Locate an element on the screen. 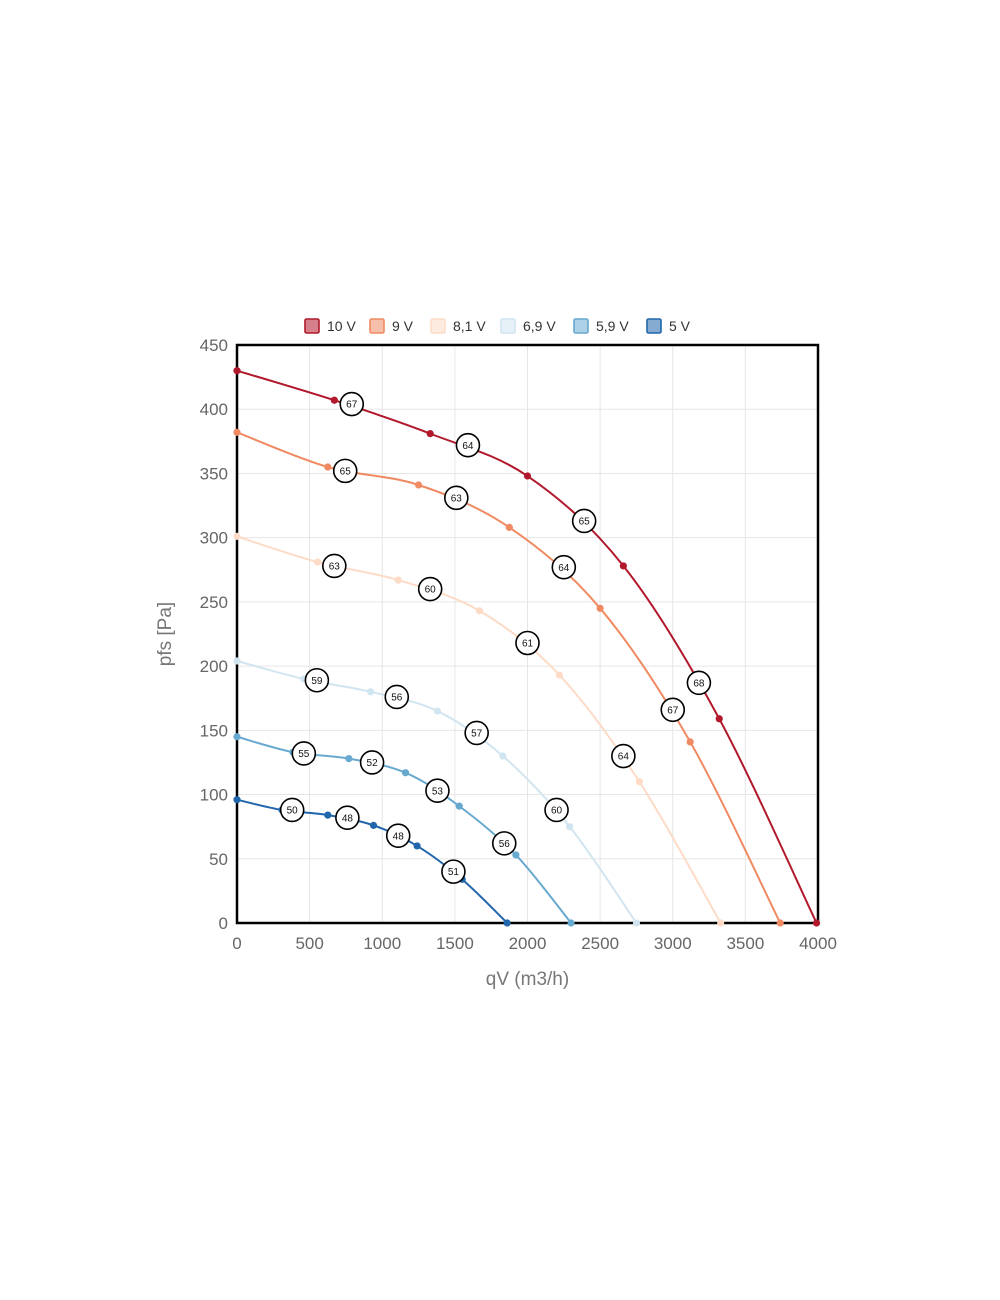  noise-label: 60 is located at coordinates (557, 811).